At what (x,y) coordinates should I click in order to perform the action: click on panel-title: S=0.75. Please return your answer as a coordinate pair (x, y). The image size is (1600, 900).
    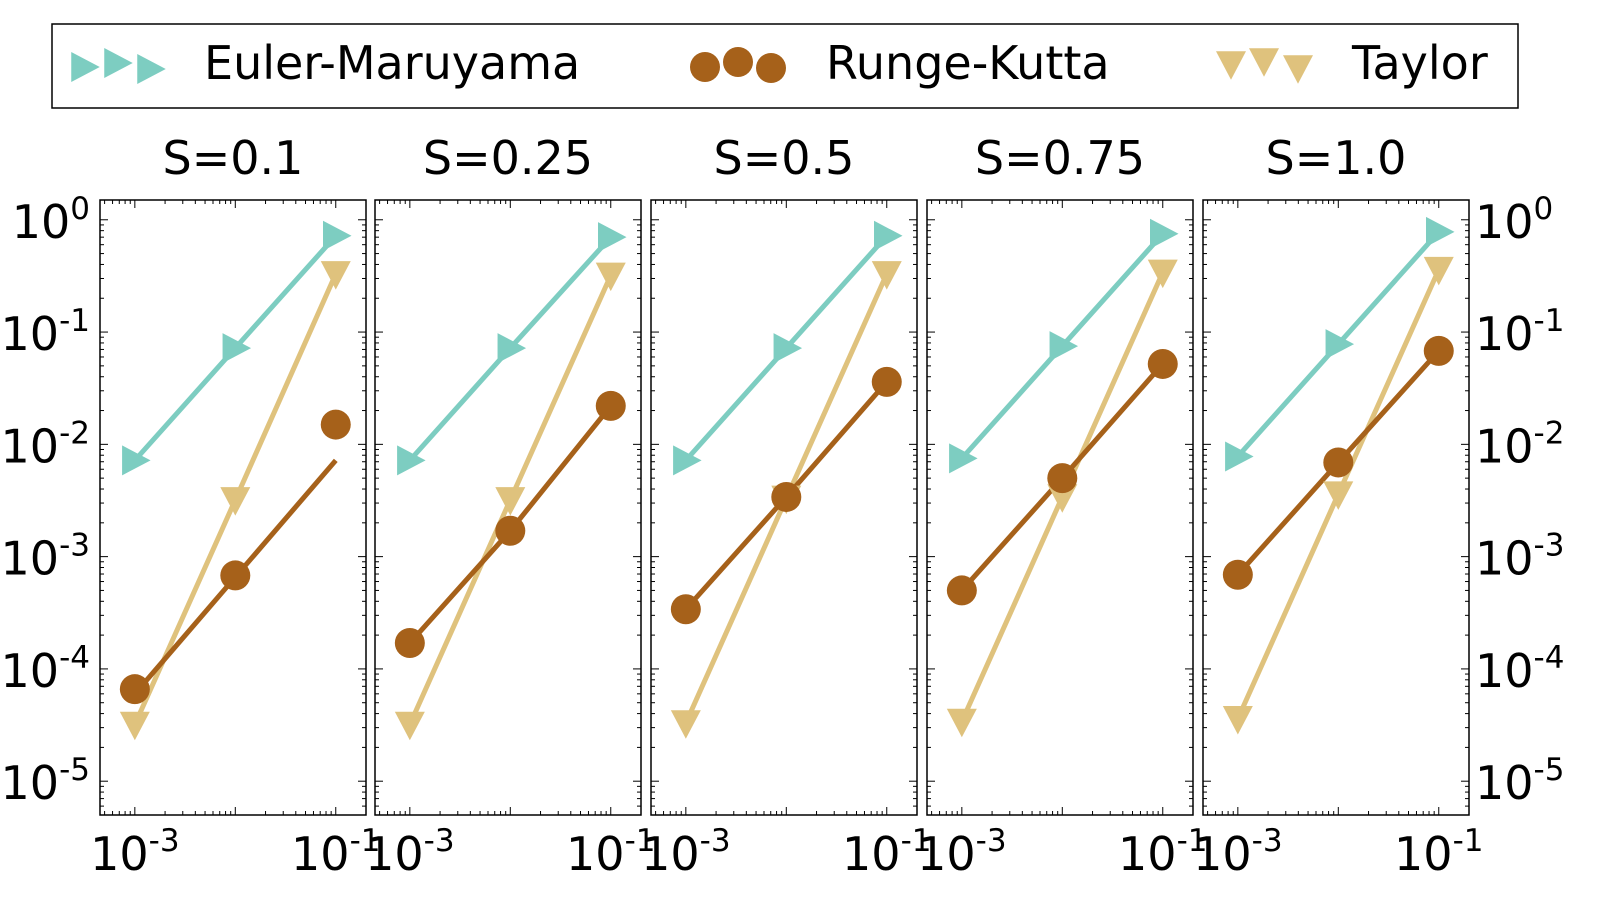
    Looking at the image, I should click on (1060, 158).